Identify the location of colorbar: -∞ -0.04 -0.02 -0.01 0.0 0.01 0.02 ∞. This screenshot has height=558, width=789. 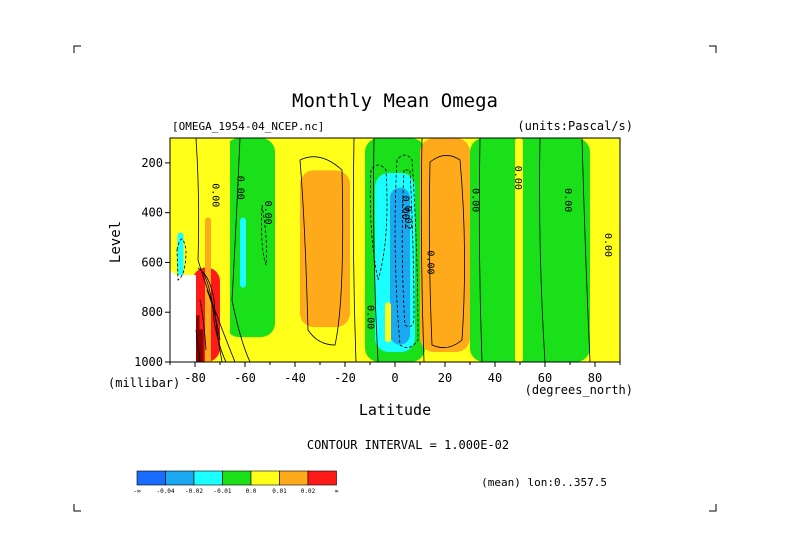
(236, 482).